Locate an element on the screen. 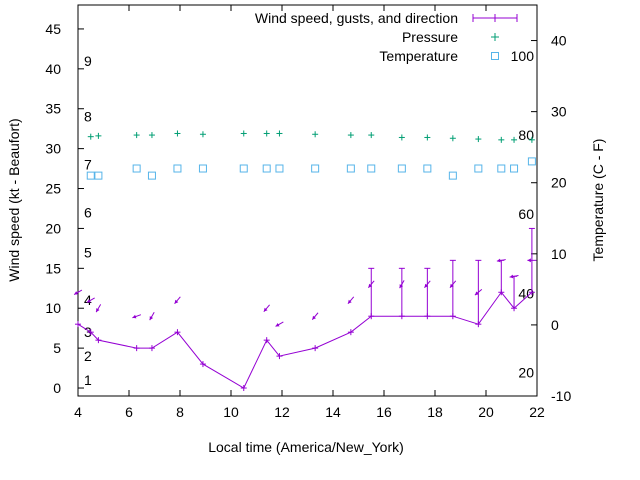 Image resolution: width=640 pixels, height=480 pixels. left-tick-label: 20 is located at coordinates (53, 228).